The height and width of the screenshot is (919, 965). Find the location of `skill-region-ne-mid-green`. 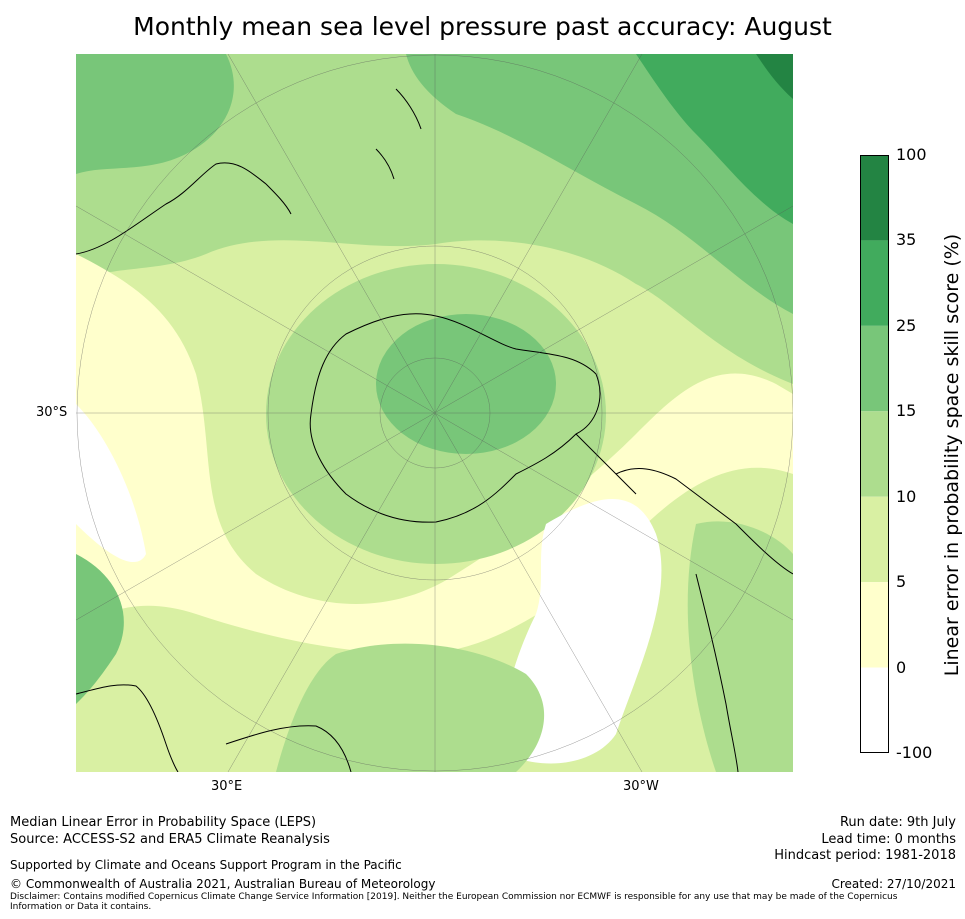

skill-region-ne-mid-green is located at coordinates (714, 139).